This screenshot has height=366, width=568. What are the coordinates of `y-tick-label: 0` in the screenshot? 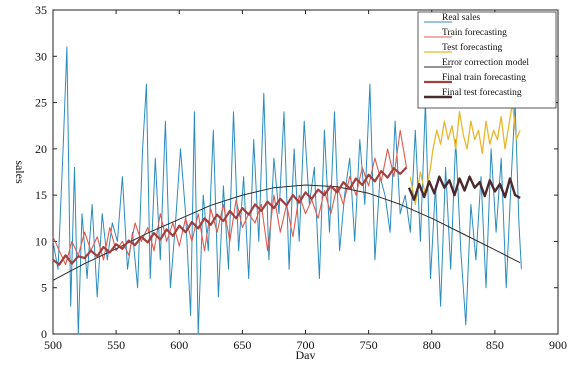 It's located at (44, 334).